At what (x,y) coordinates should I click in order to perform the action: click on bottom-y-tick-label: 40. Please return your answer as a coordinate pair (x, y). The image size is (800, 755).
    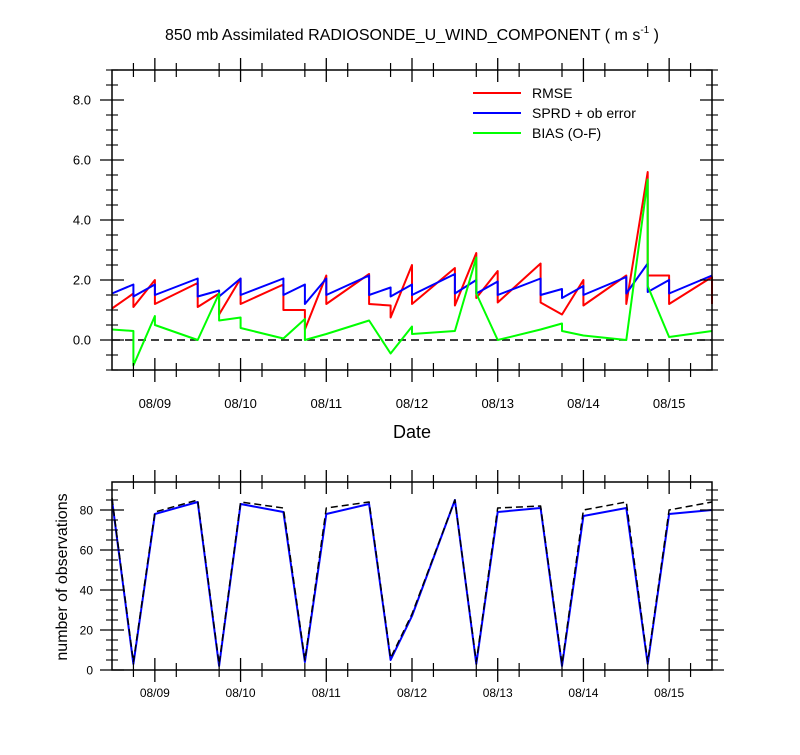
    Looking at the image, I should click on (87, 591).